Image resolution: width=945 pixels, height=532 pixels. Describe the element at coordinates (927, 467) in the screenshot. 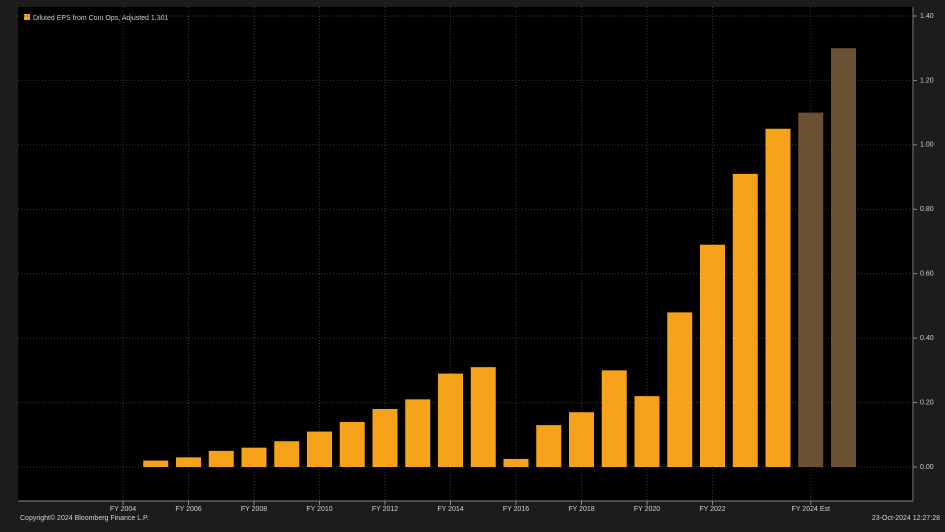

I see `y-tick-label: 0.00` at that location.